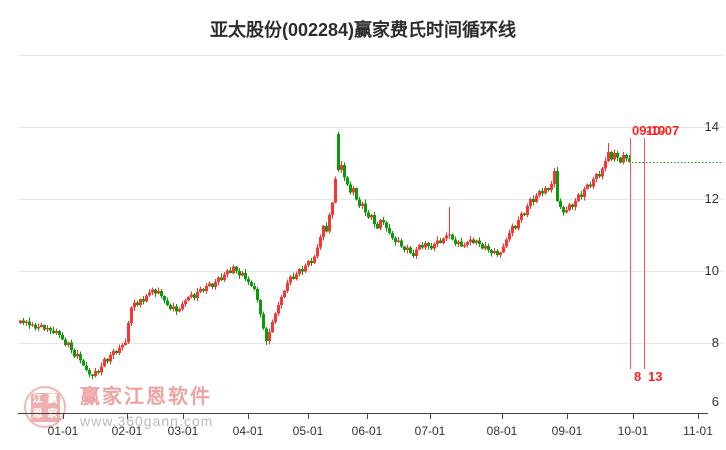  Describe the element at coordinates (712, 270) in the screenshot. I see `y-axis-label: 10` at that location.